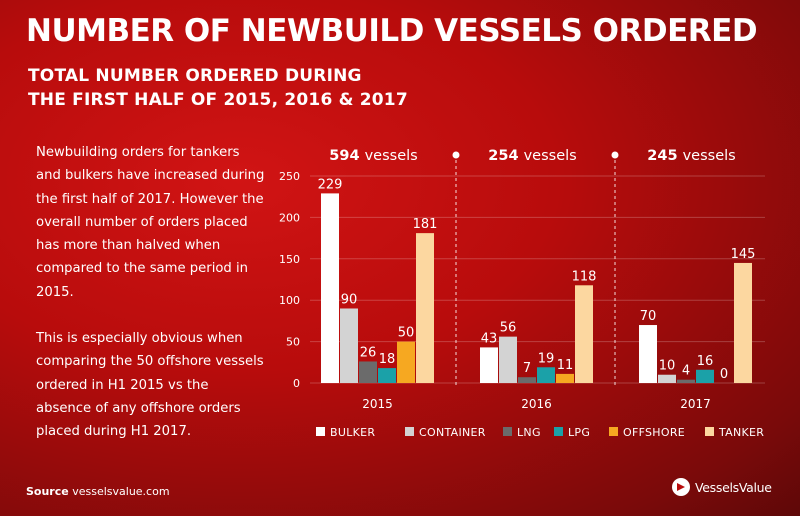 The width and height of the screenshot is (800, 516). What do you see at coordinates (743, 254) in the screenshot?
I see `bar-value-label: 145` at bounding box center [743, 254].